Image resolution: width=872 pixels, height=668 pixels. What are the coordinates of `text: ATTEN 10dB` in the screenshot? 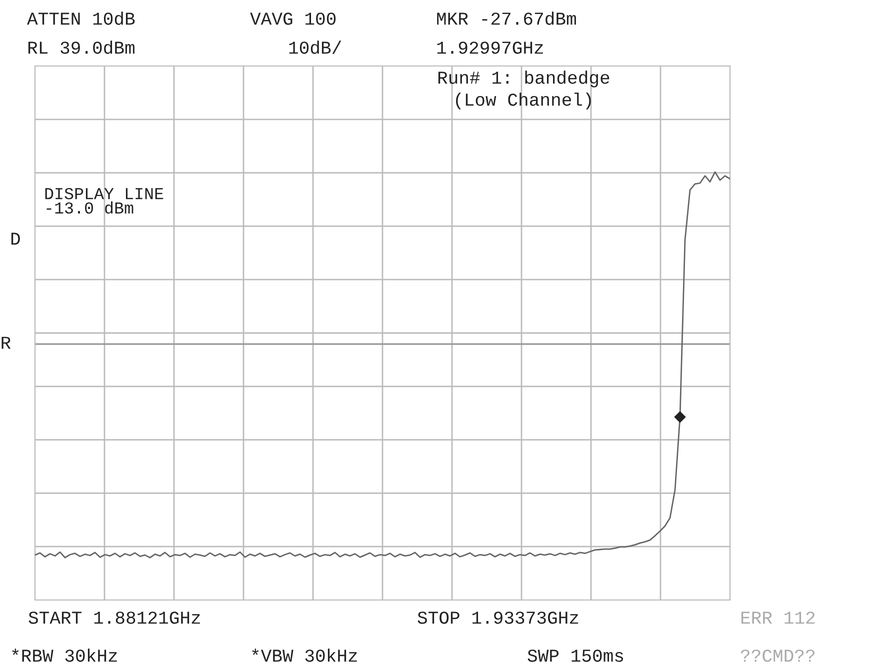 It's located at (81, 18).